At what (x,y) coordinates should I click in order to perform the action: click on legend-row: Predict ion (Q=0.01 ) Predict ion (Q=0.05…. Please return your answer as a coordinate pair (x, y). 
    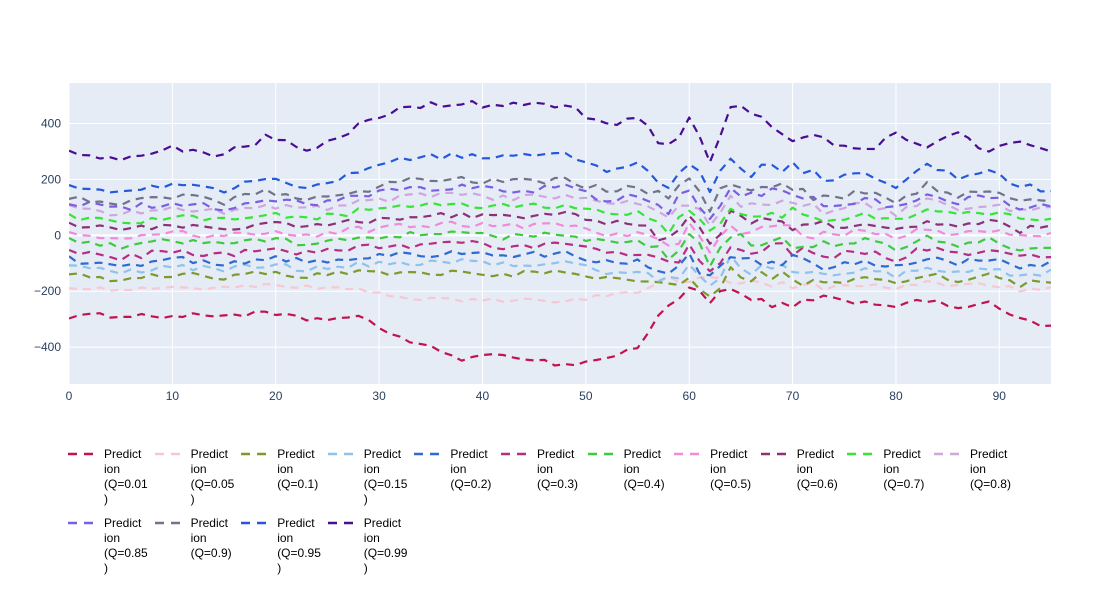
    Looking at the image, I should click on (573, 477).